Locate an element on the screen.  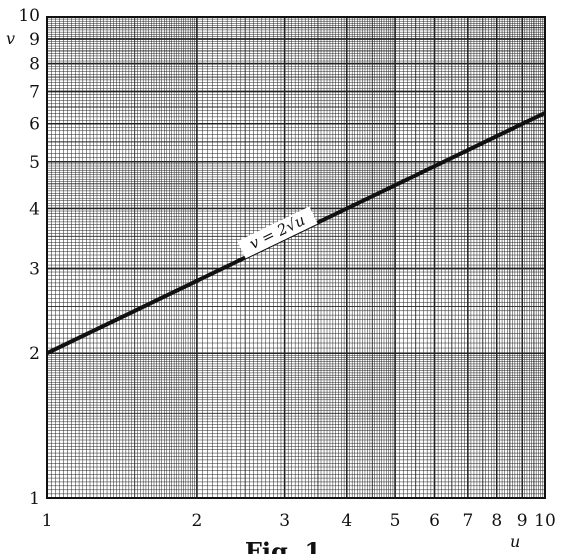
y-tick-label: 2 is located at coordinates (34, 354).